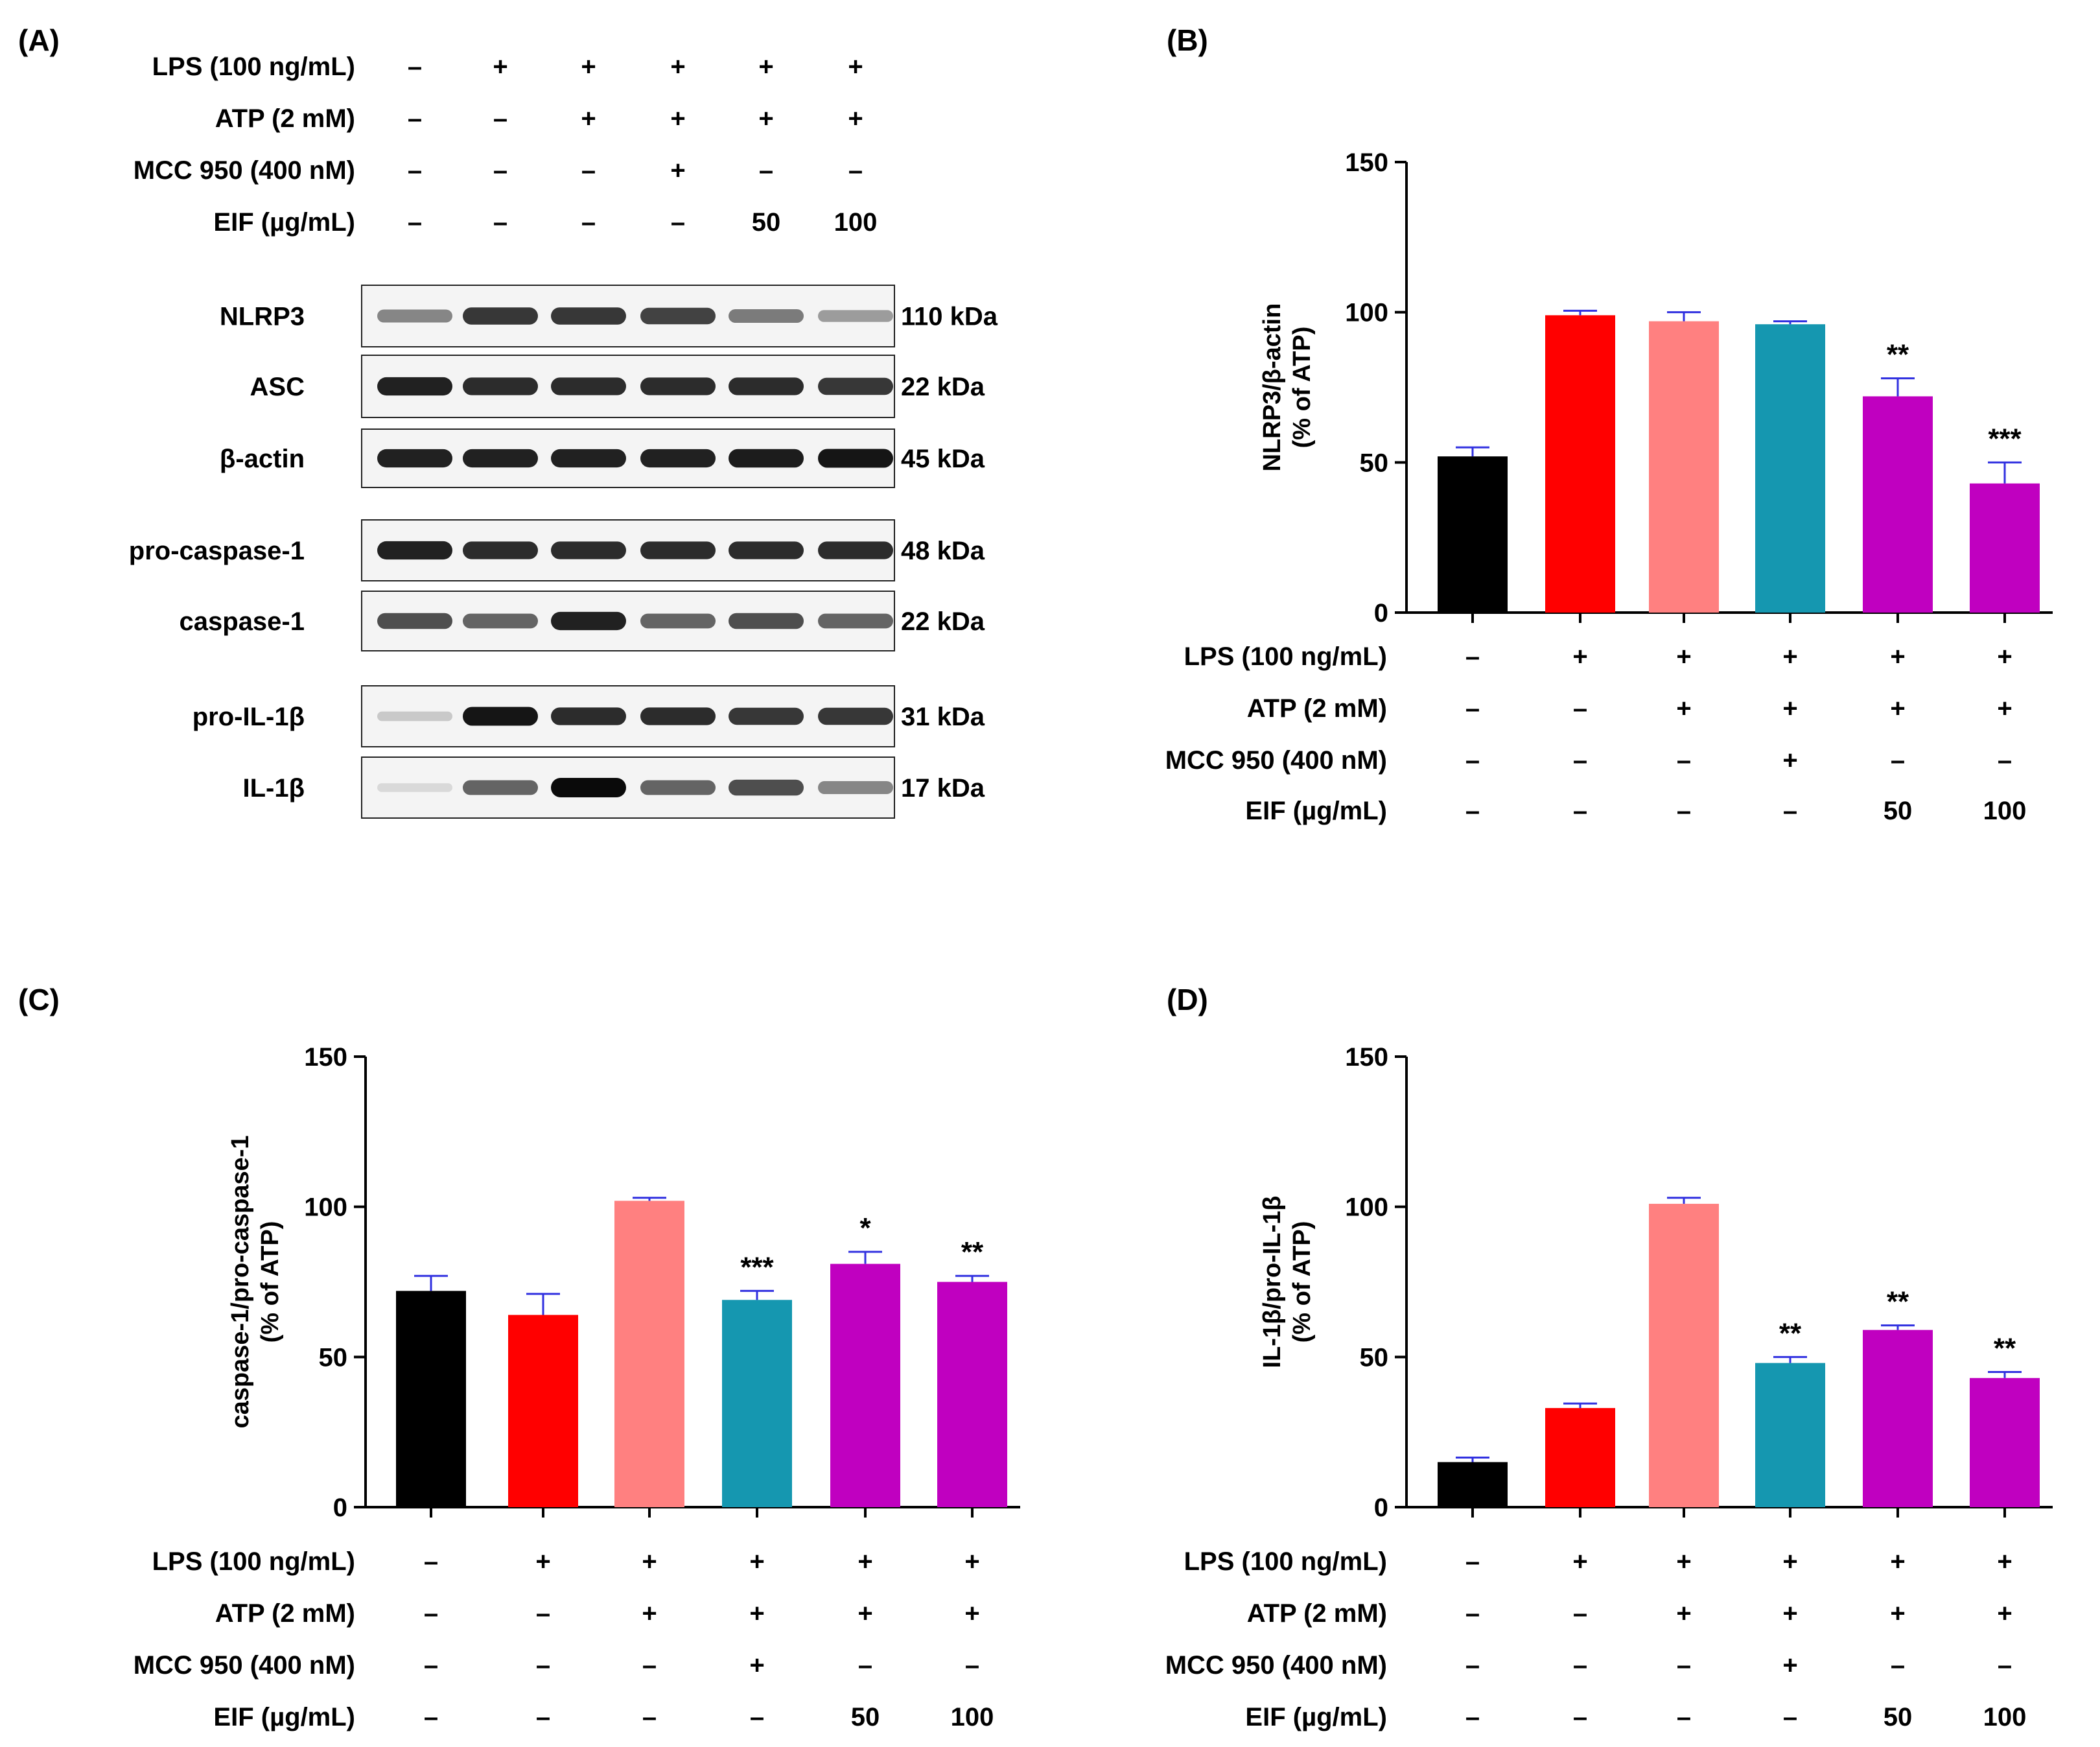 The image size is (2100, 1747). Describe the element at coordinates (325, 1208) in the screenshot. I see `y-tick-label: 100` at that location.